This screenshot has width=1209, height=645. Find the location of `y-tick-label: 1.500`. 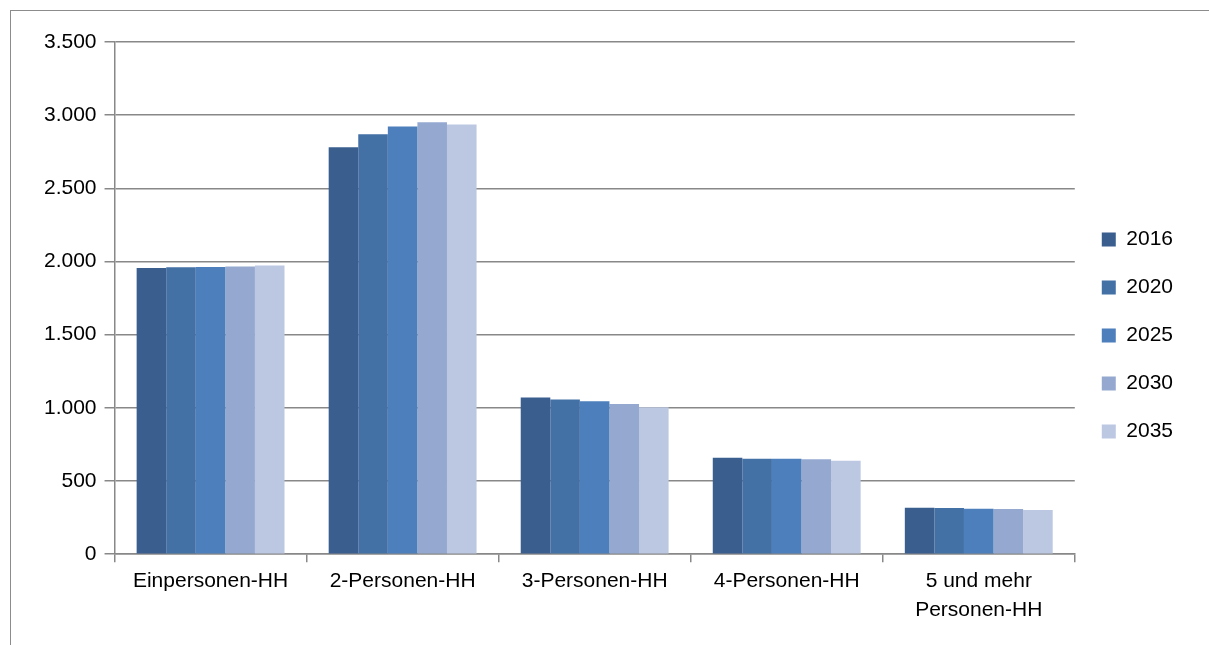

y-tick-label: 1.500 is located at coordinates (70, 333).